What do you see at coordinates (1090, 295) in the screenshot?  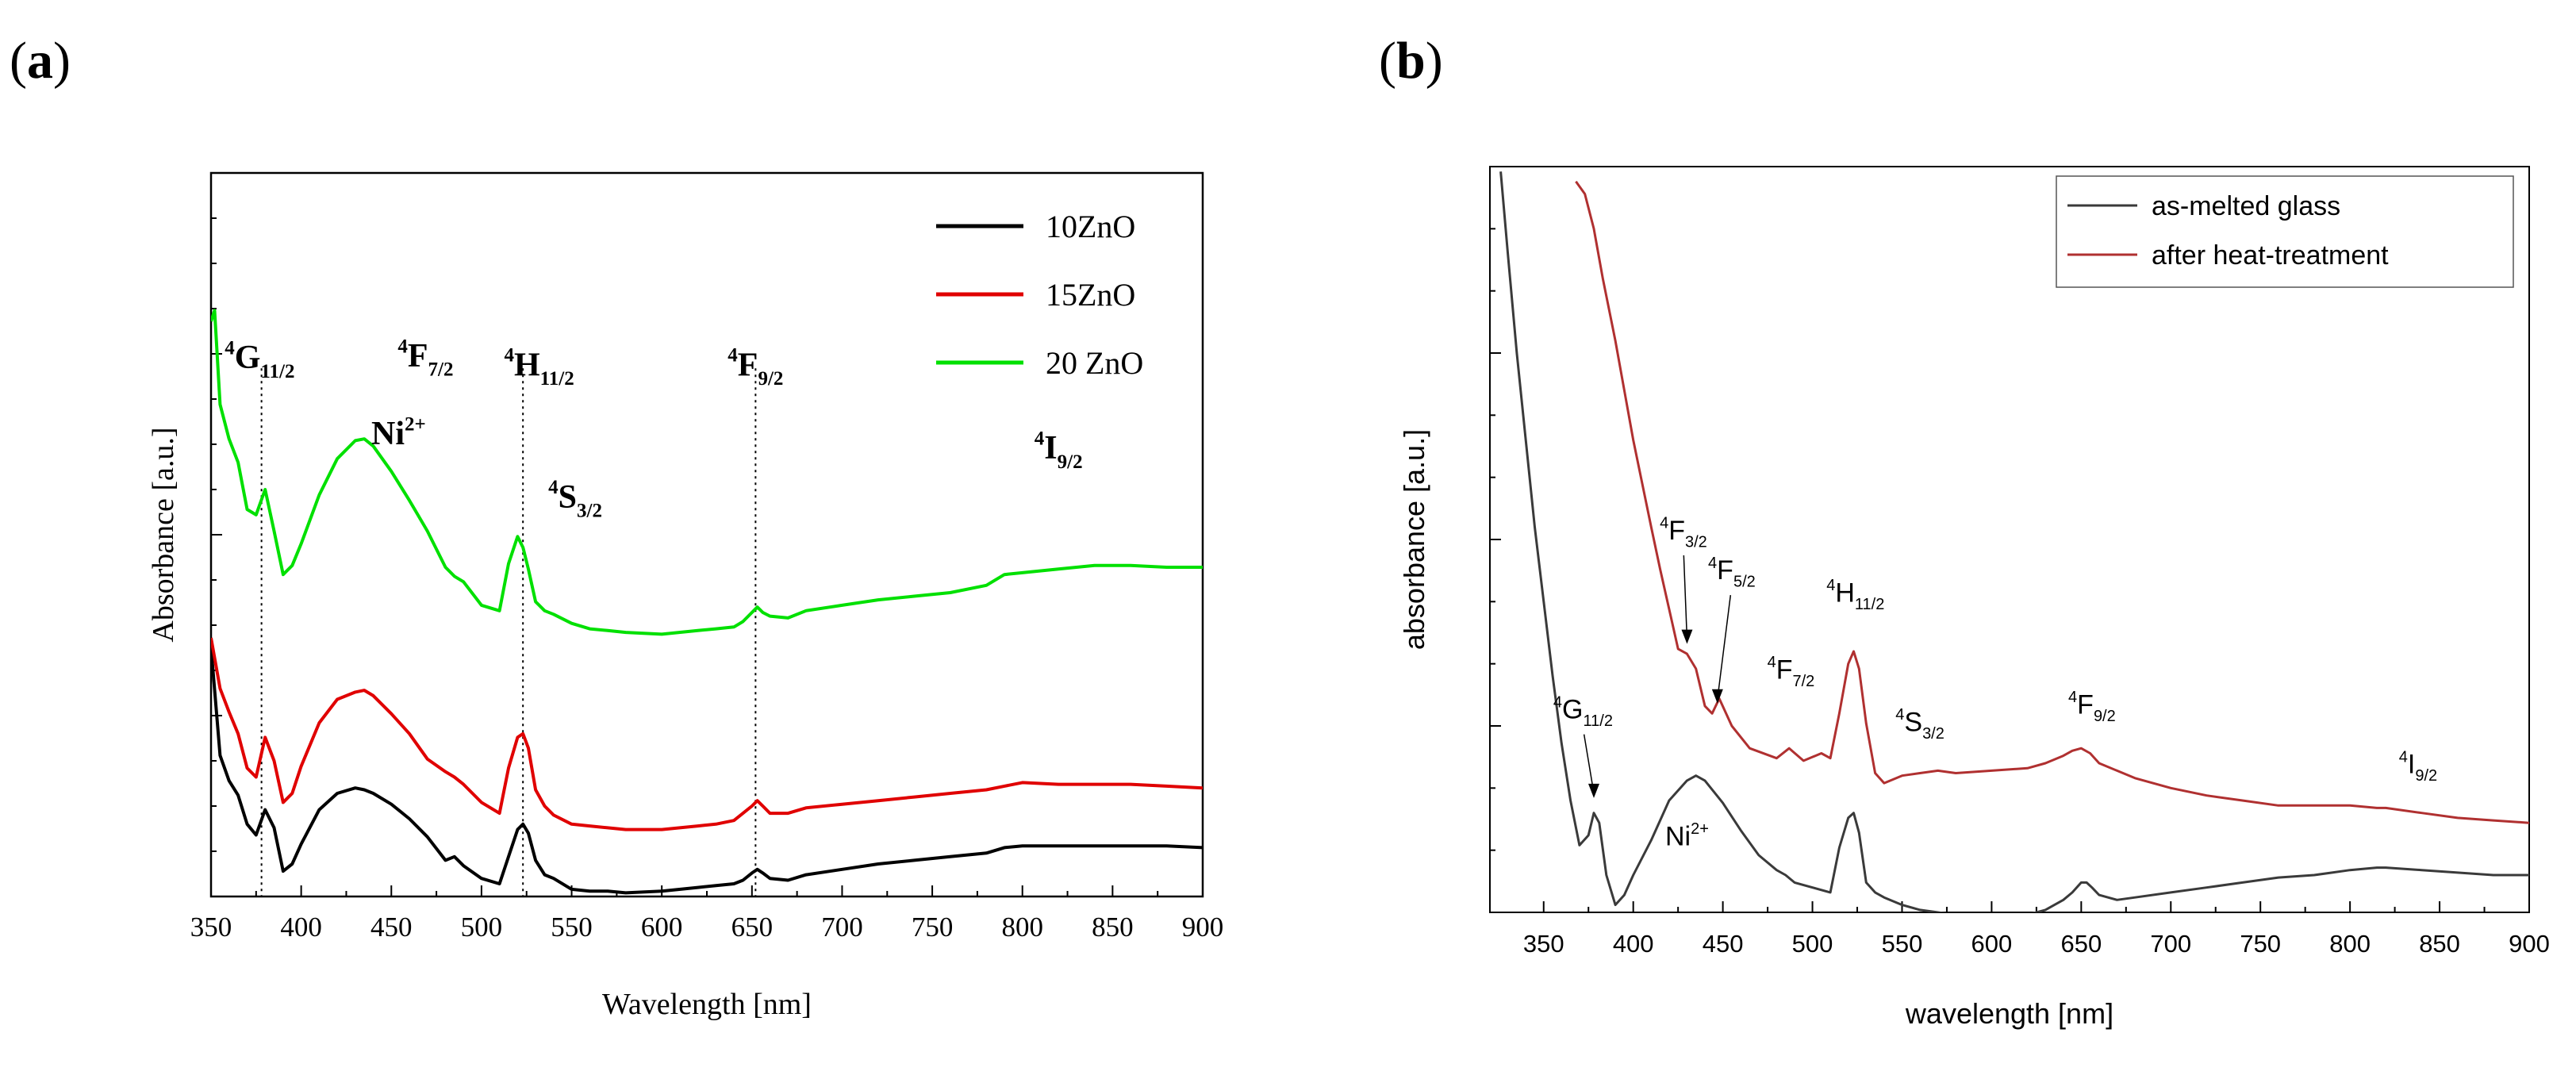 I see `legend-entry: 15ZnO` at bounding box center [1090, 295].